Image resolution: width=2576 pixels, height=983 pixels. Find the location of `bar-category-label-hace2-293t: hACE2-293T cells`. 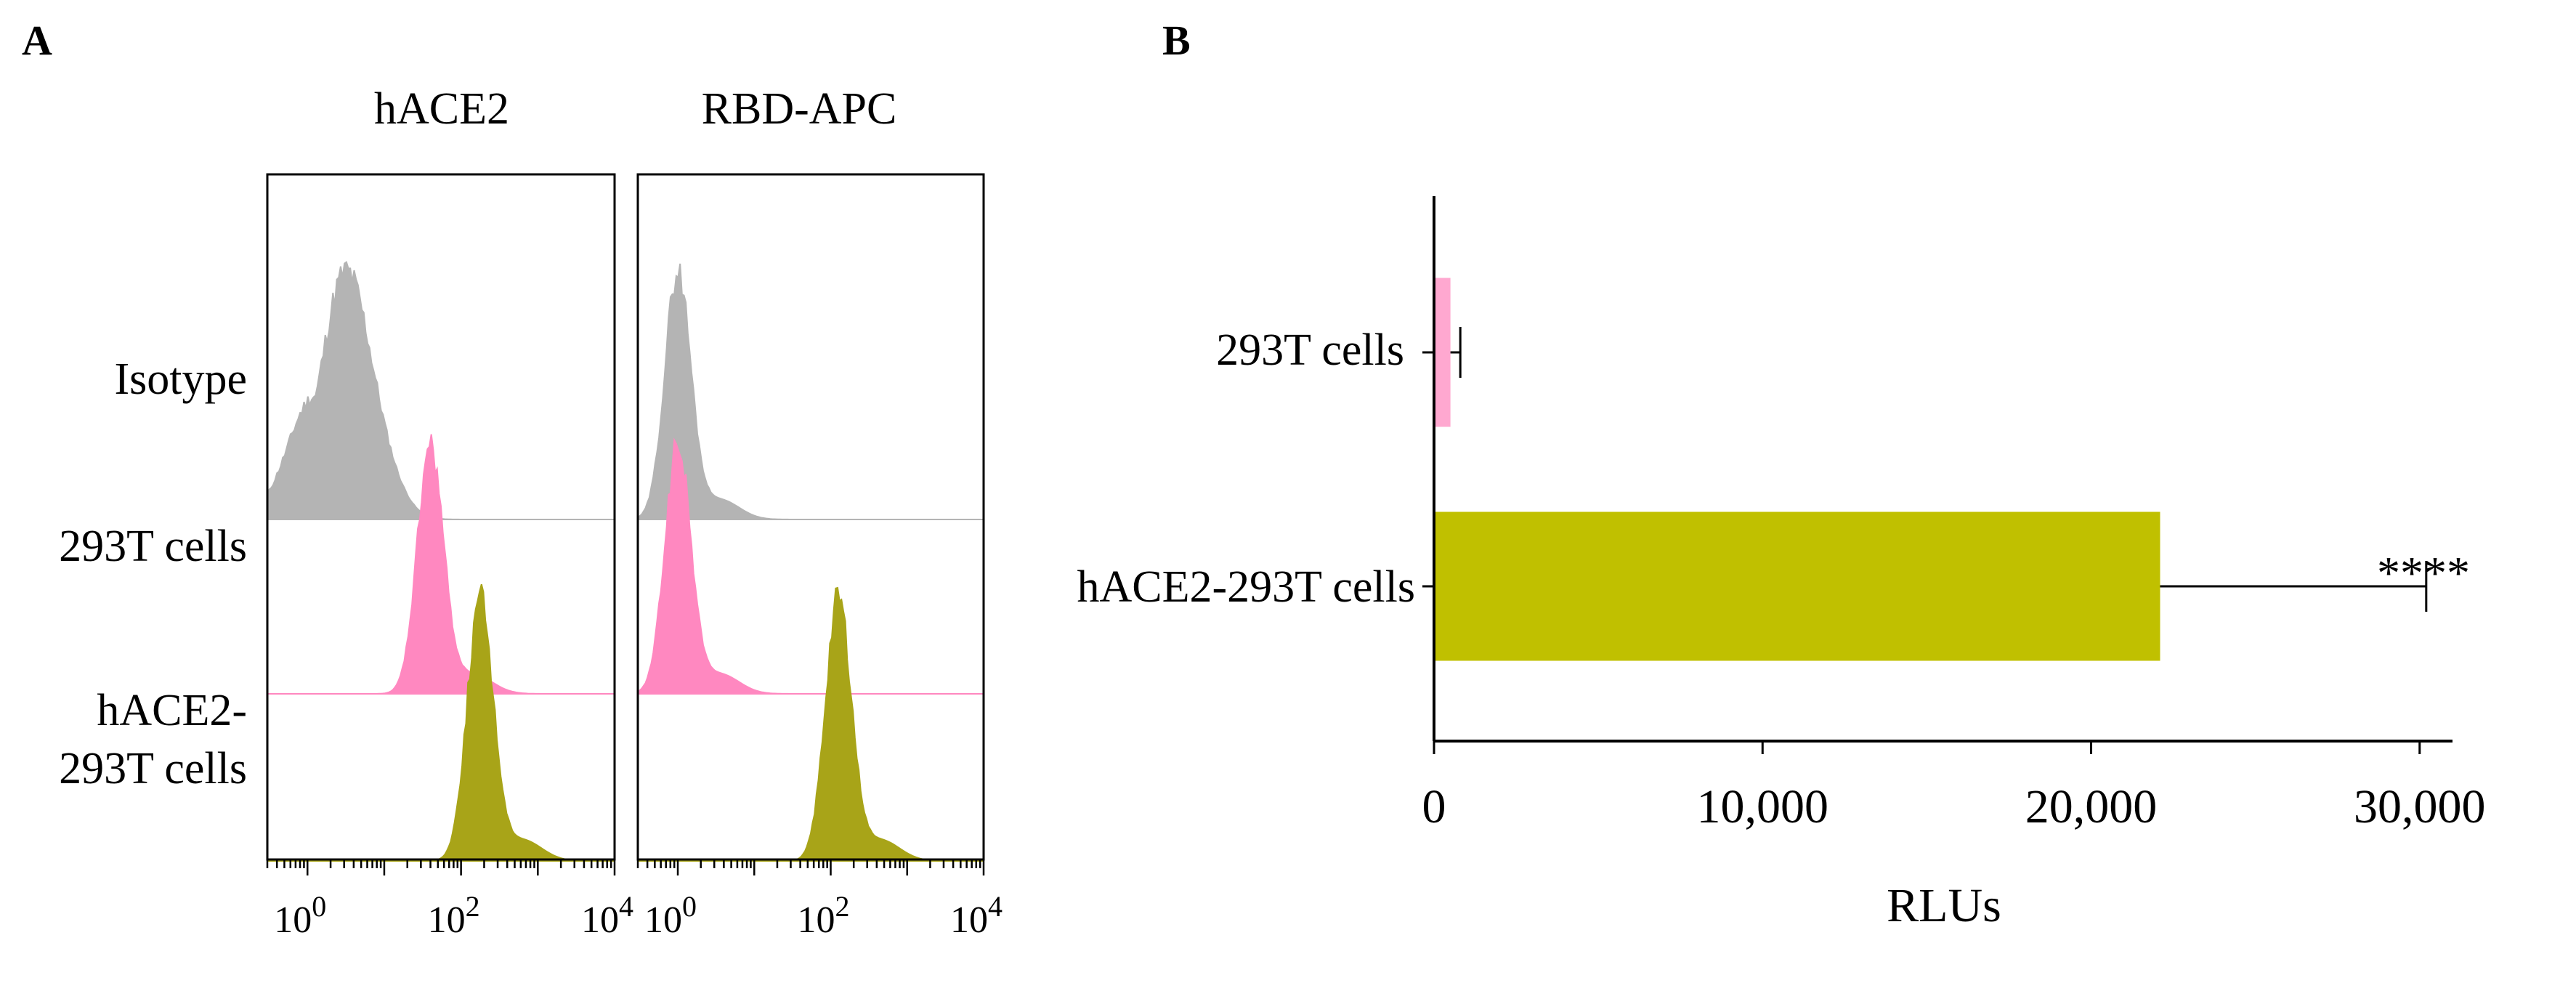

bar-category-label-hace2-293t: hACE2-293T cells is located at coordinates (1246, 587).